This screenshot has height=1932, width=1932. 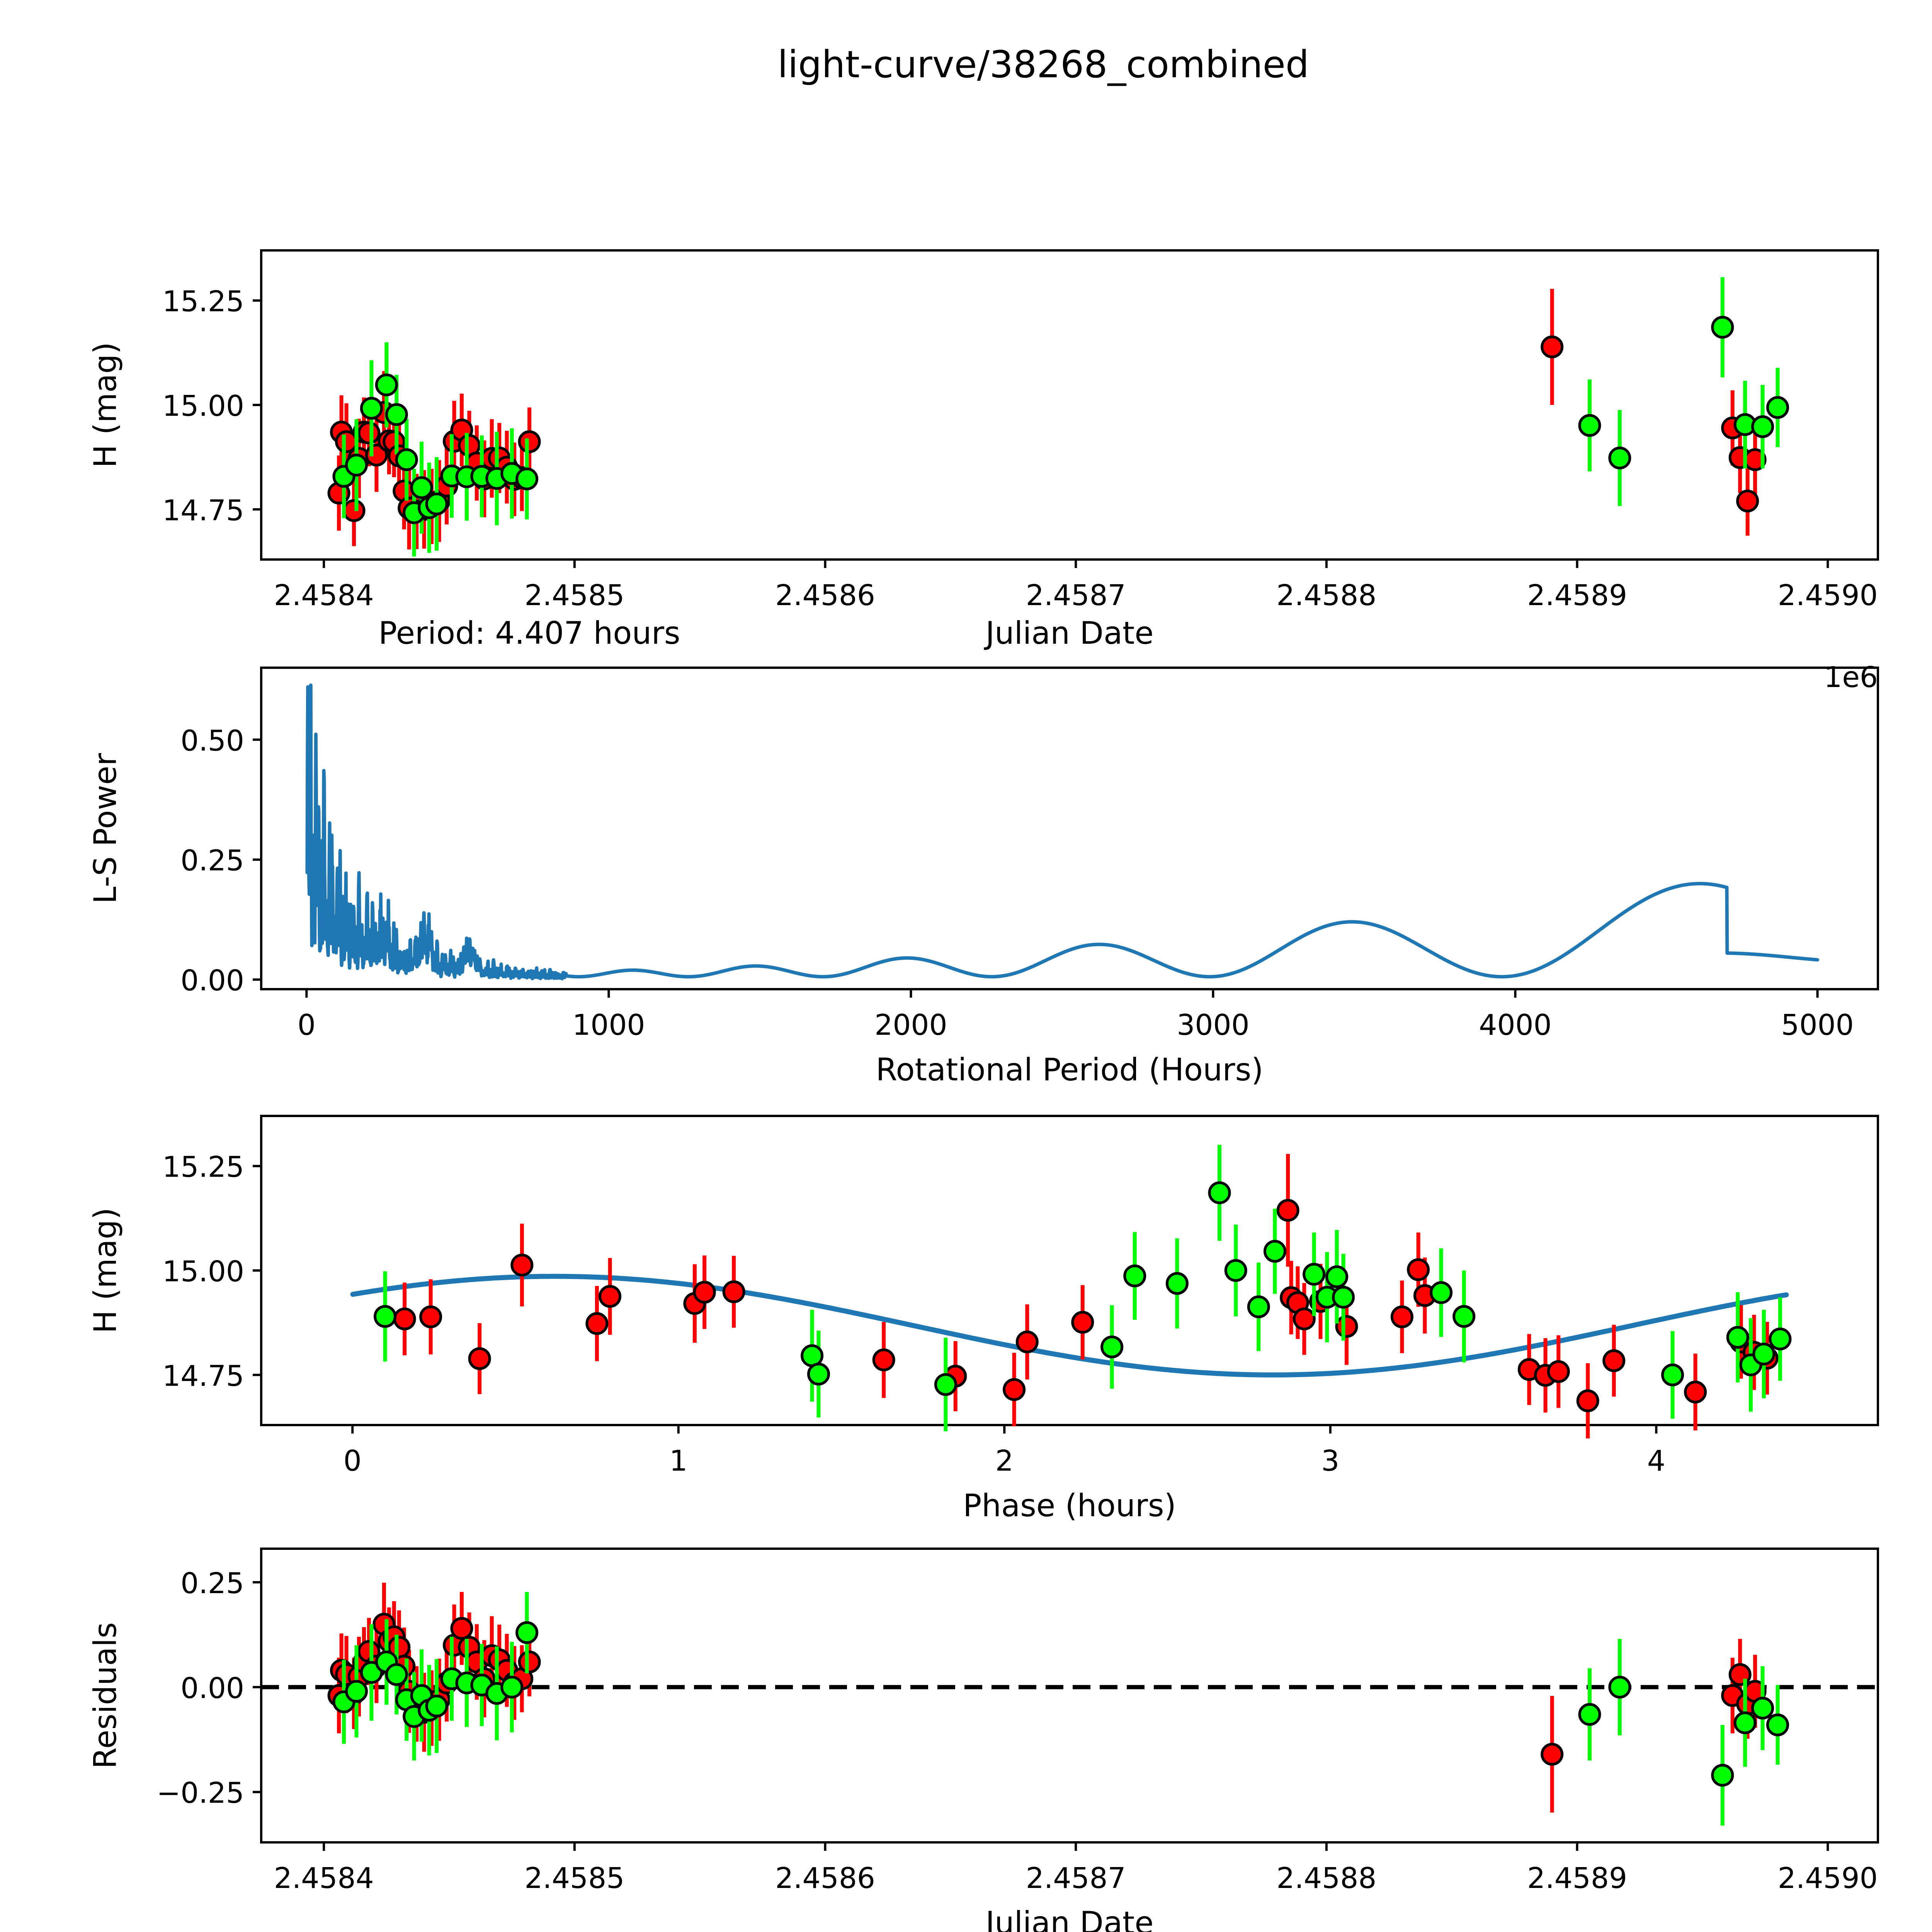 I want to click on panel3-ylabel: H (mag), so click(x=105, y=1270).